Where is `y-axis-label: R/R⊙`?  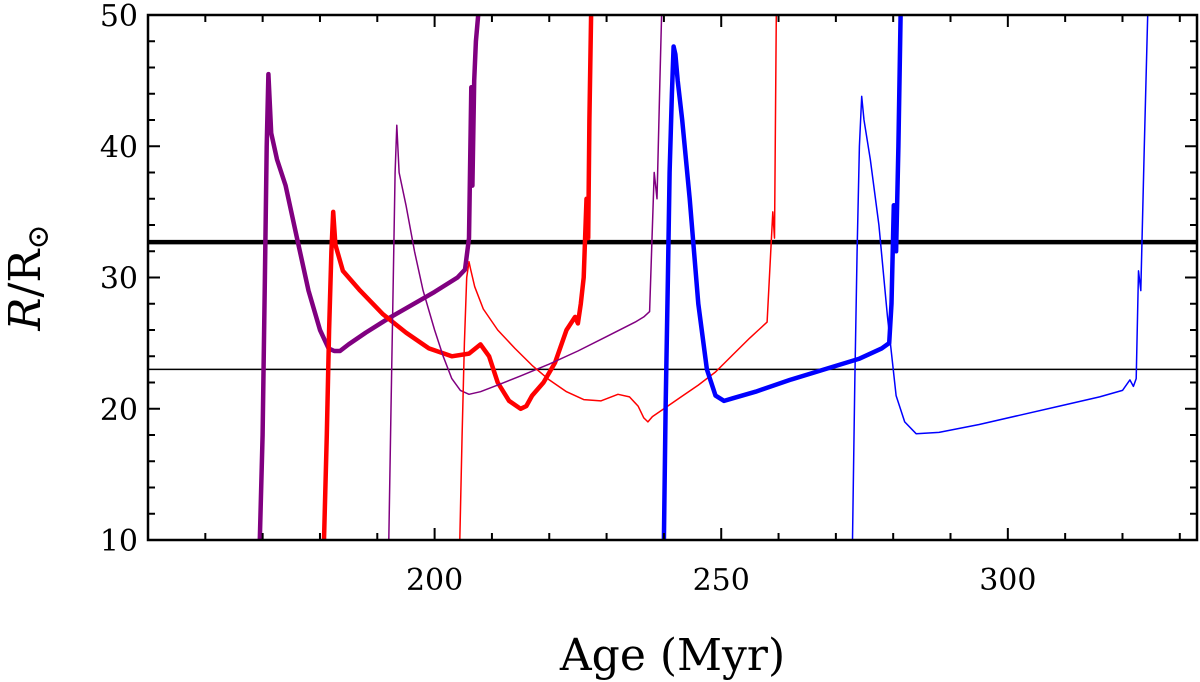 y-axis-label: R/R⊙ is located at coordinates (28, 277).